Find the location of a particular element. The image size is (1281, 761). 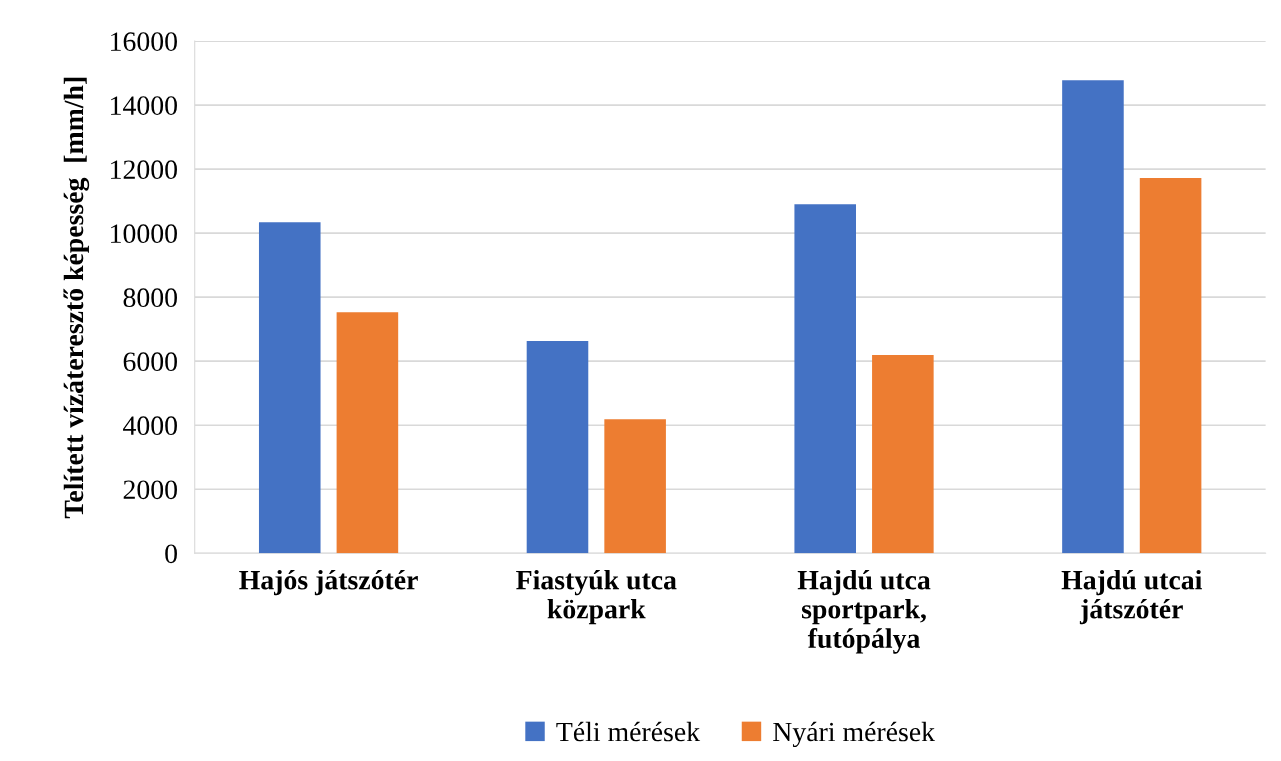

y-tick-label: 8000 is located at coordinates (150, 298).